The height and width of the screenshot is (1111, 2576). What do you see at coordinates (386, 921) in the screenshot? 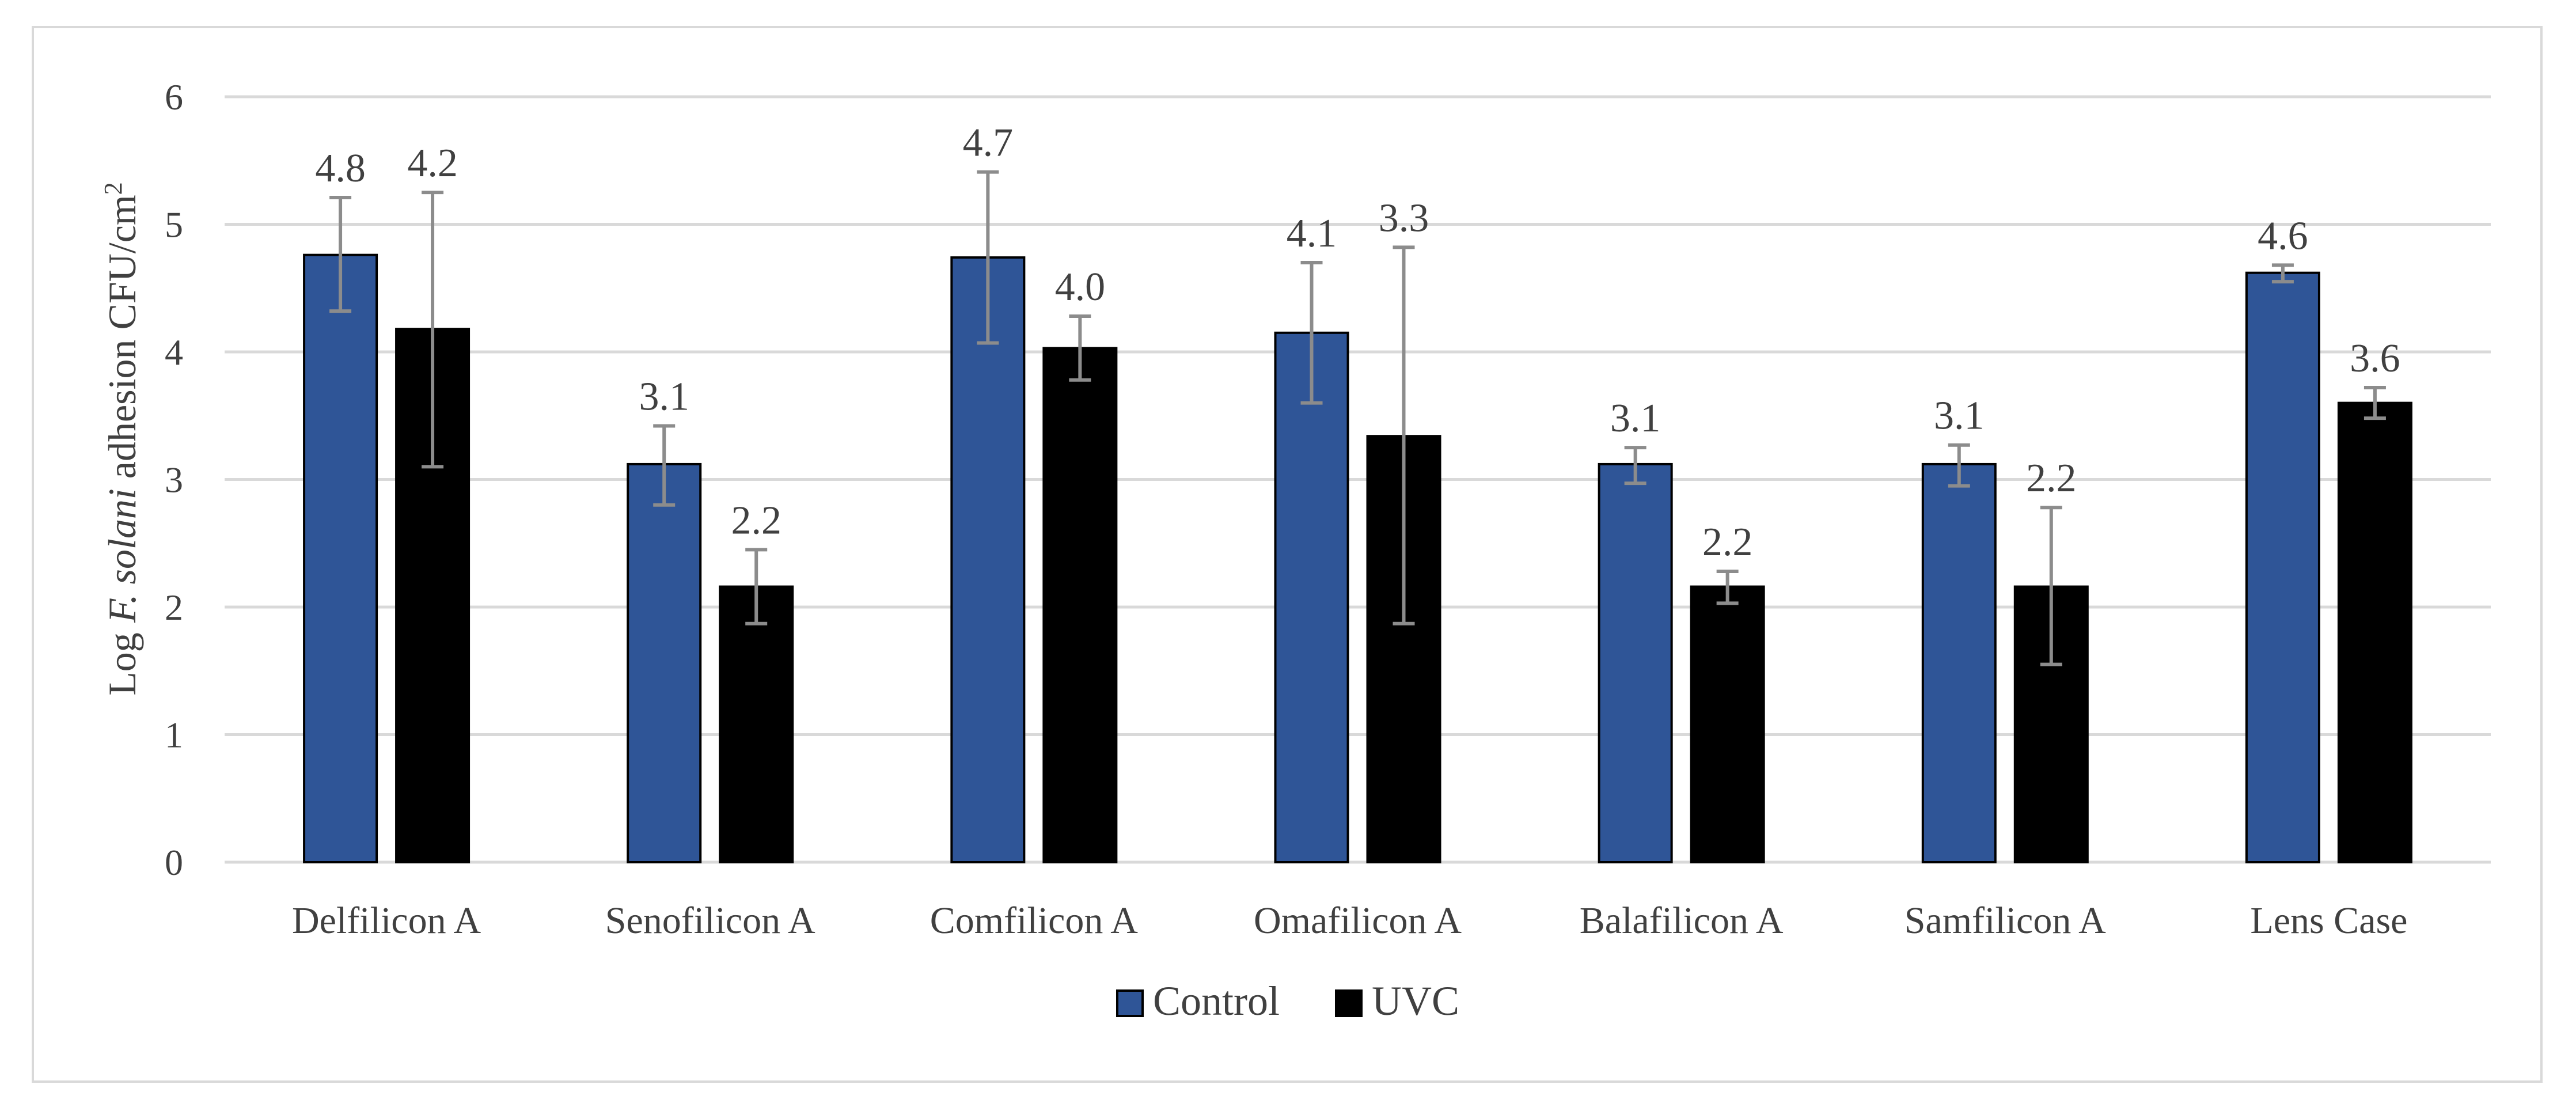
I see `x-category-label-0: Delfilicon A` at bounding box center [386, 921].